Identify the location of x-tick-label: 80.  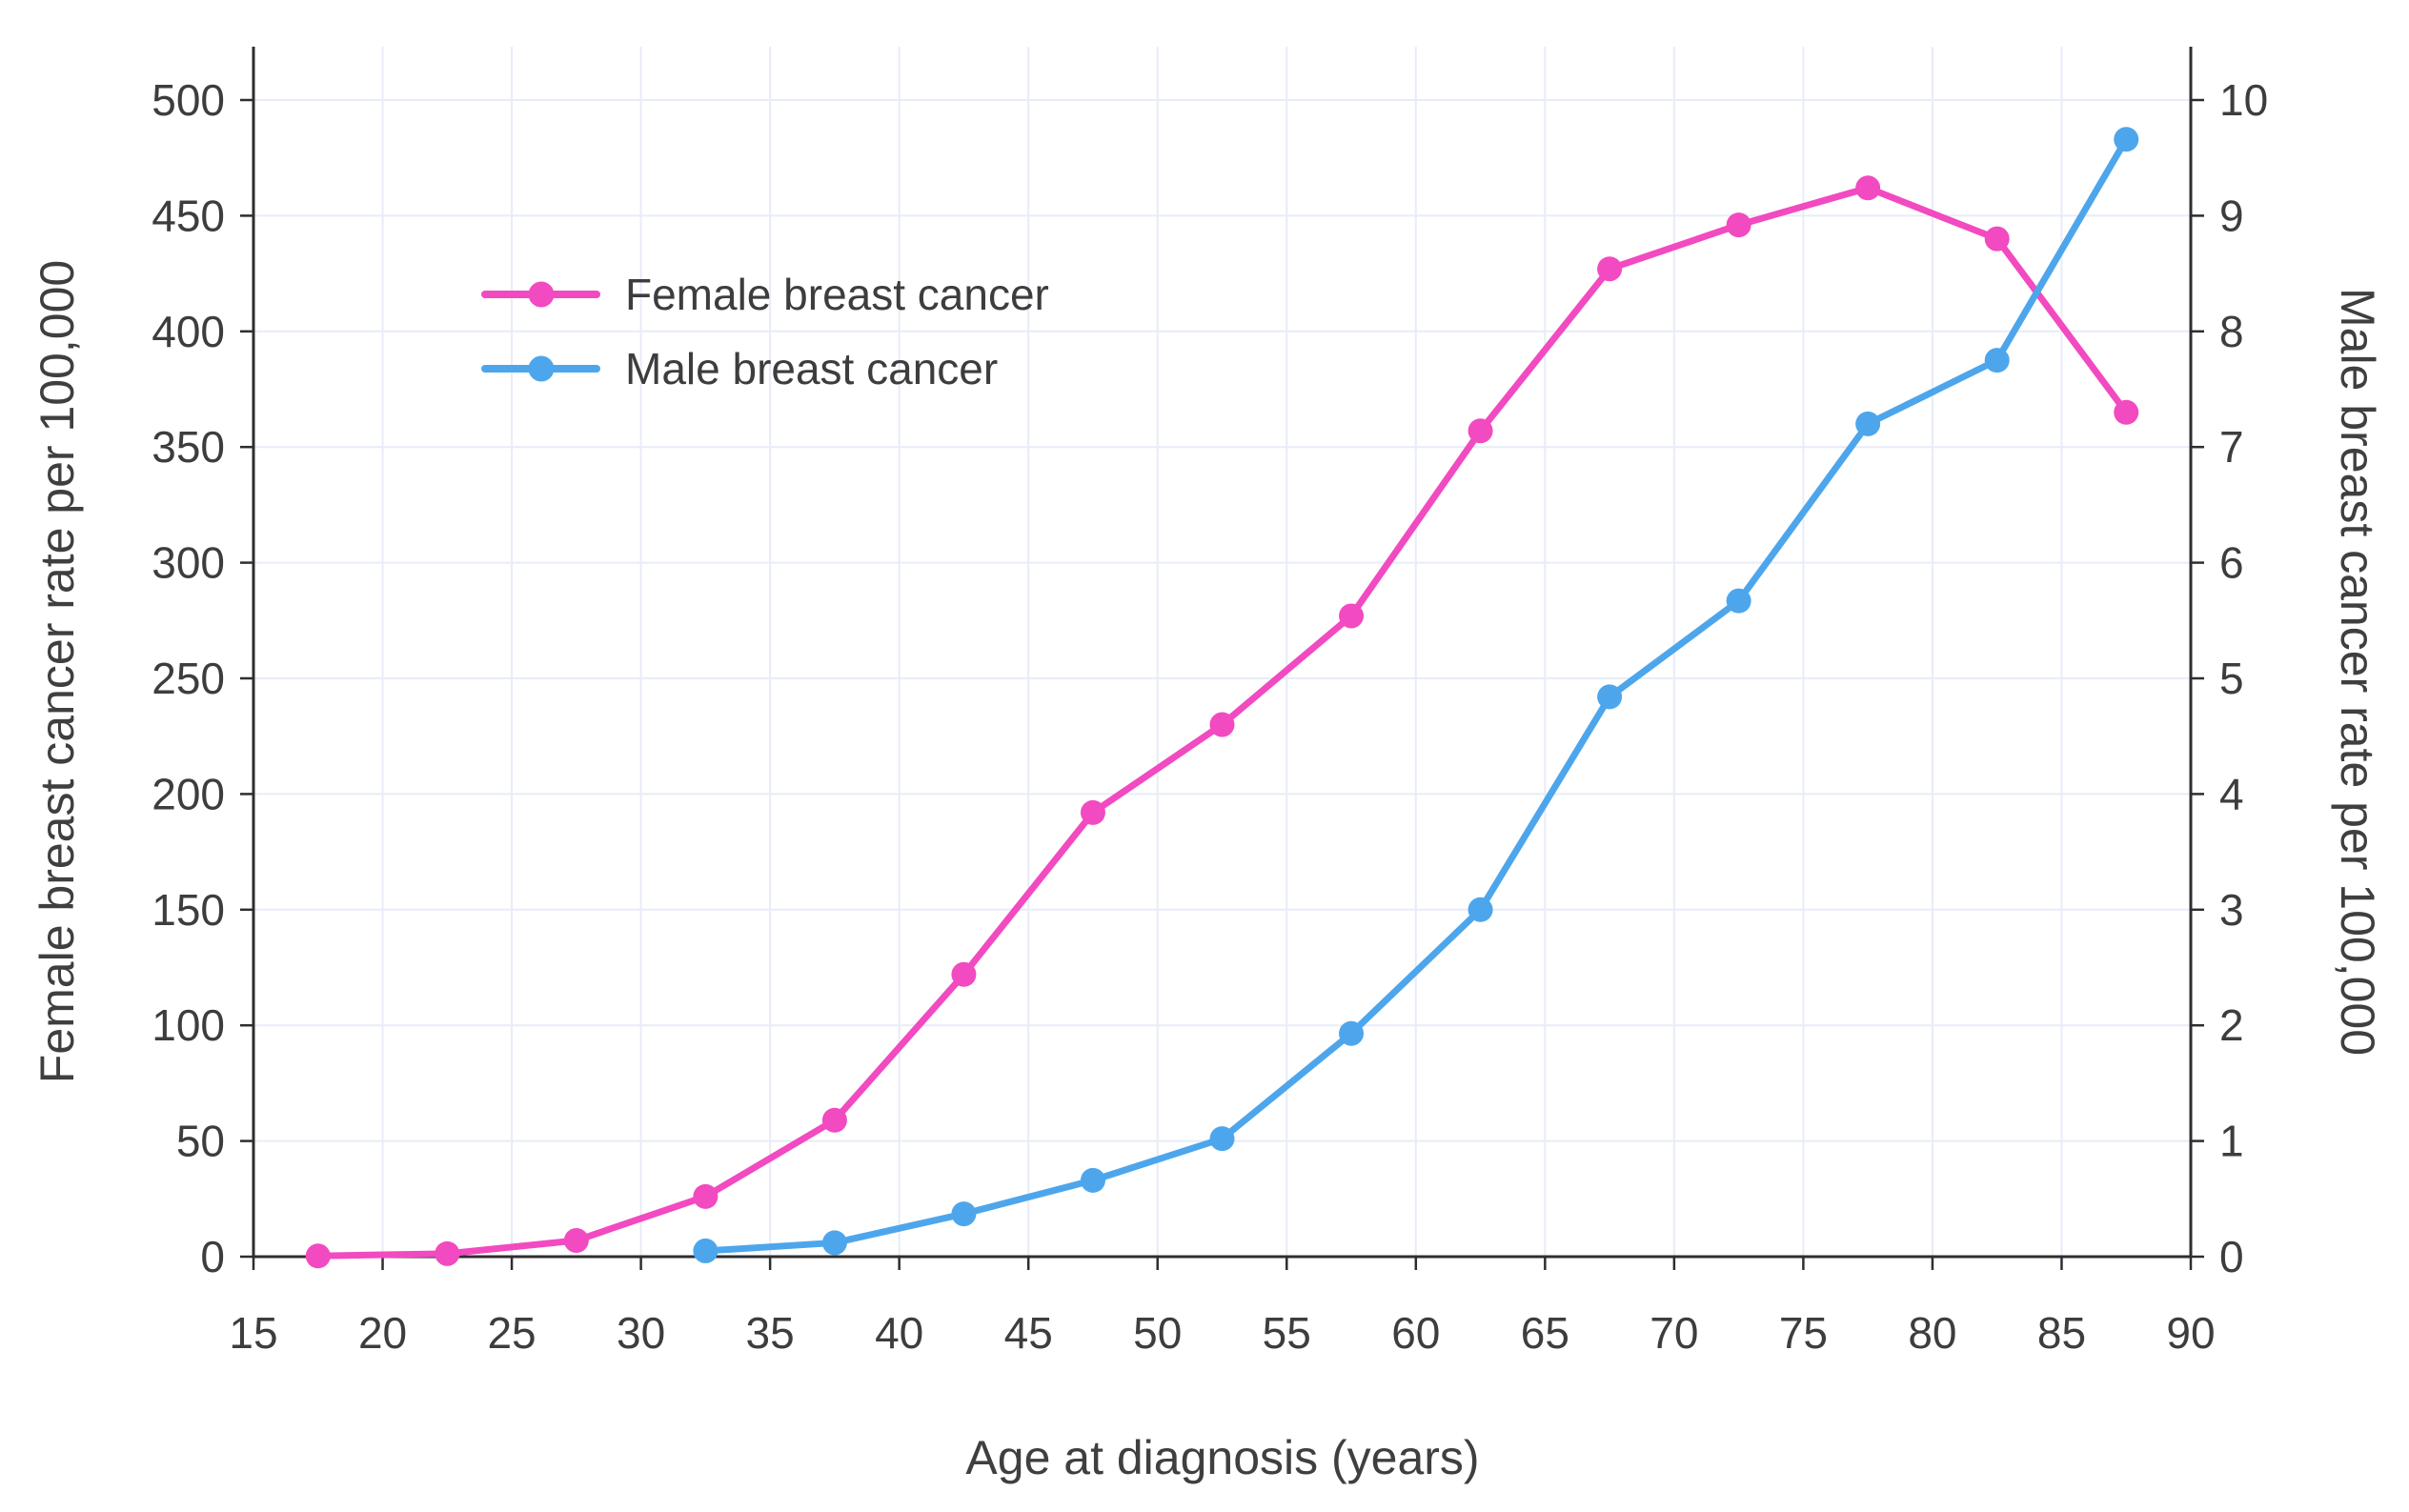
(1932, 1333).